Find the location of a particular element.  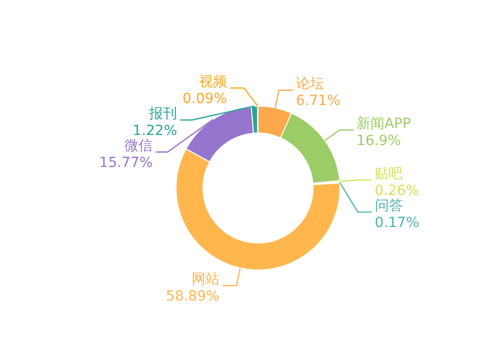

data-label: 58.89% is located at coordinates (193, 296).